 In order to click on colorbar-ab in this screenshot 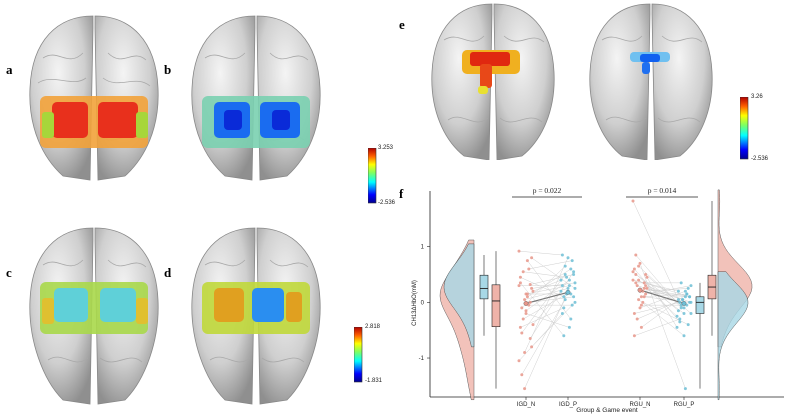, I will do `click(372, 176)`.